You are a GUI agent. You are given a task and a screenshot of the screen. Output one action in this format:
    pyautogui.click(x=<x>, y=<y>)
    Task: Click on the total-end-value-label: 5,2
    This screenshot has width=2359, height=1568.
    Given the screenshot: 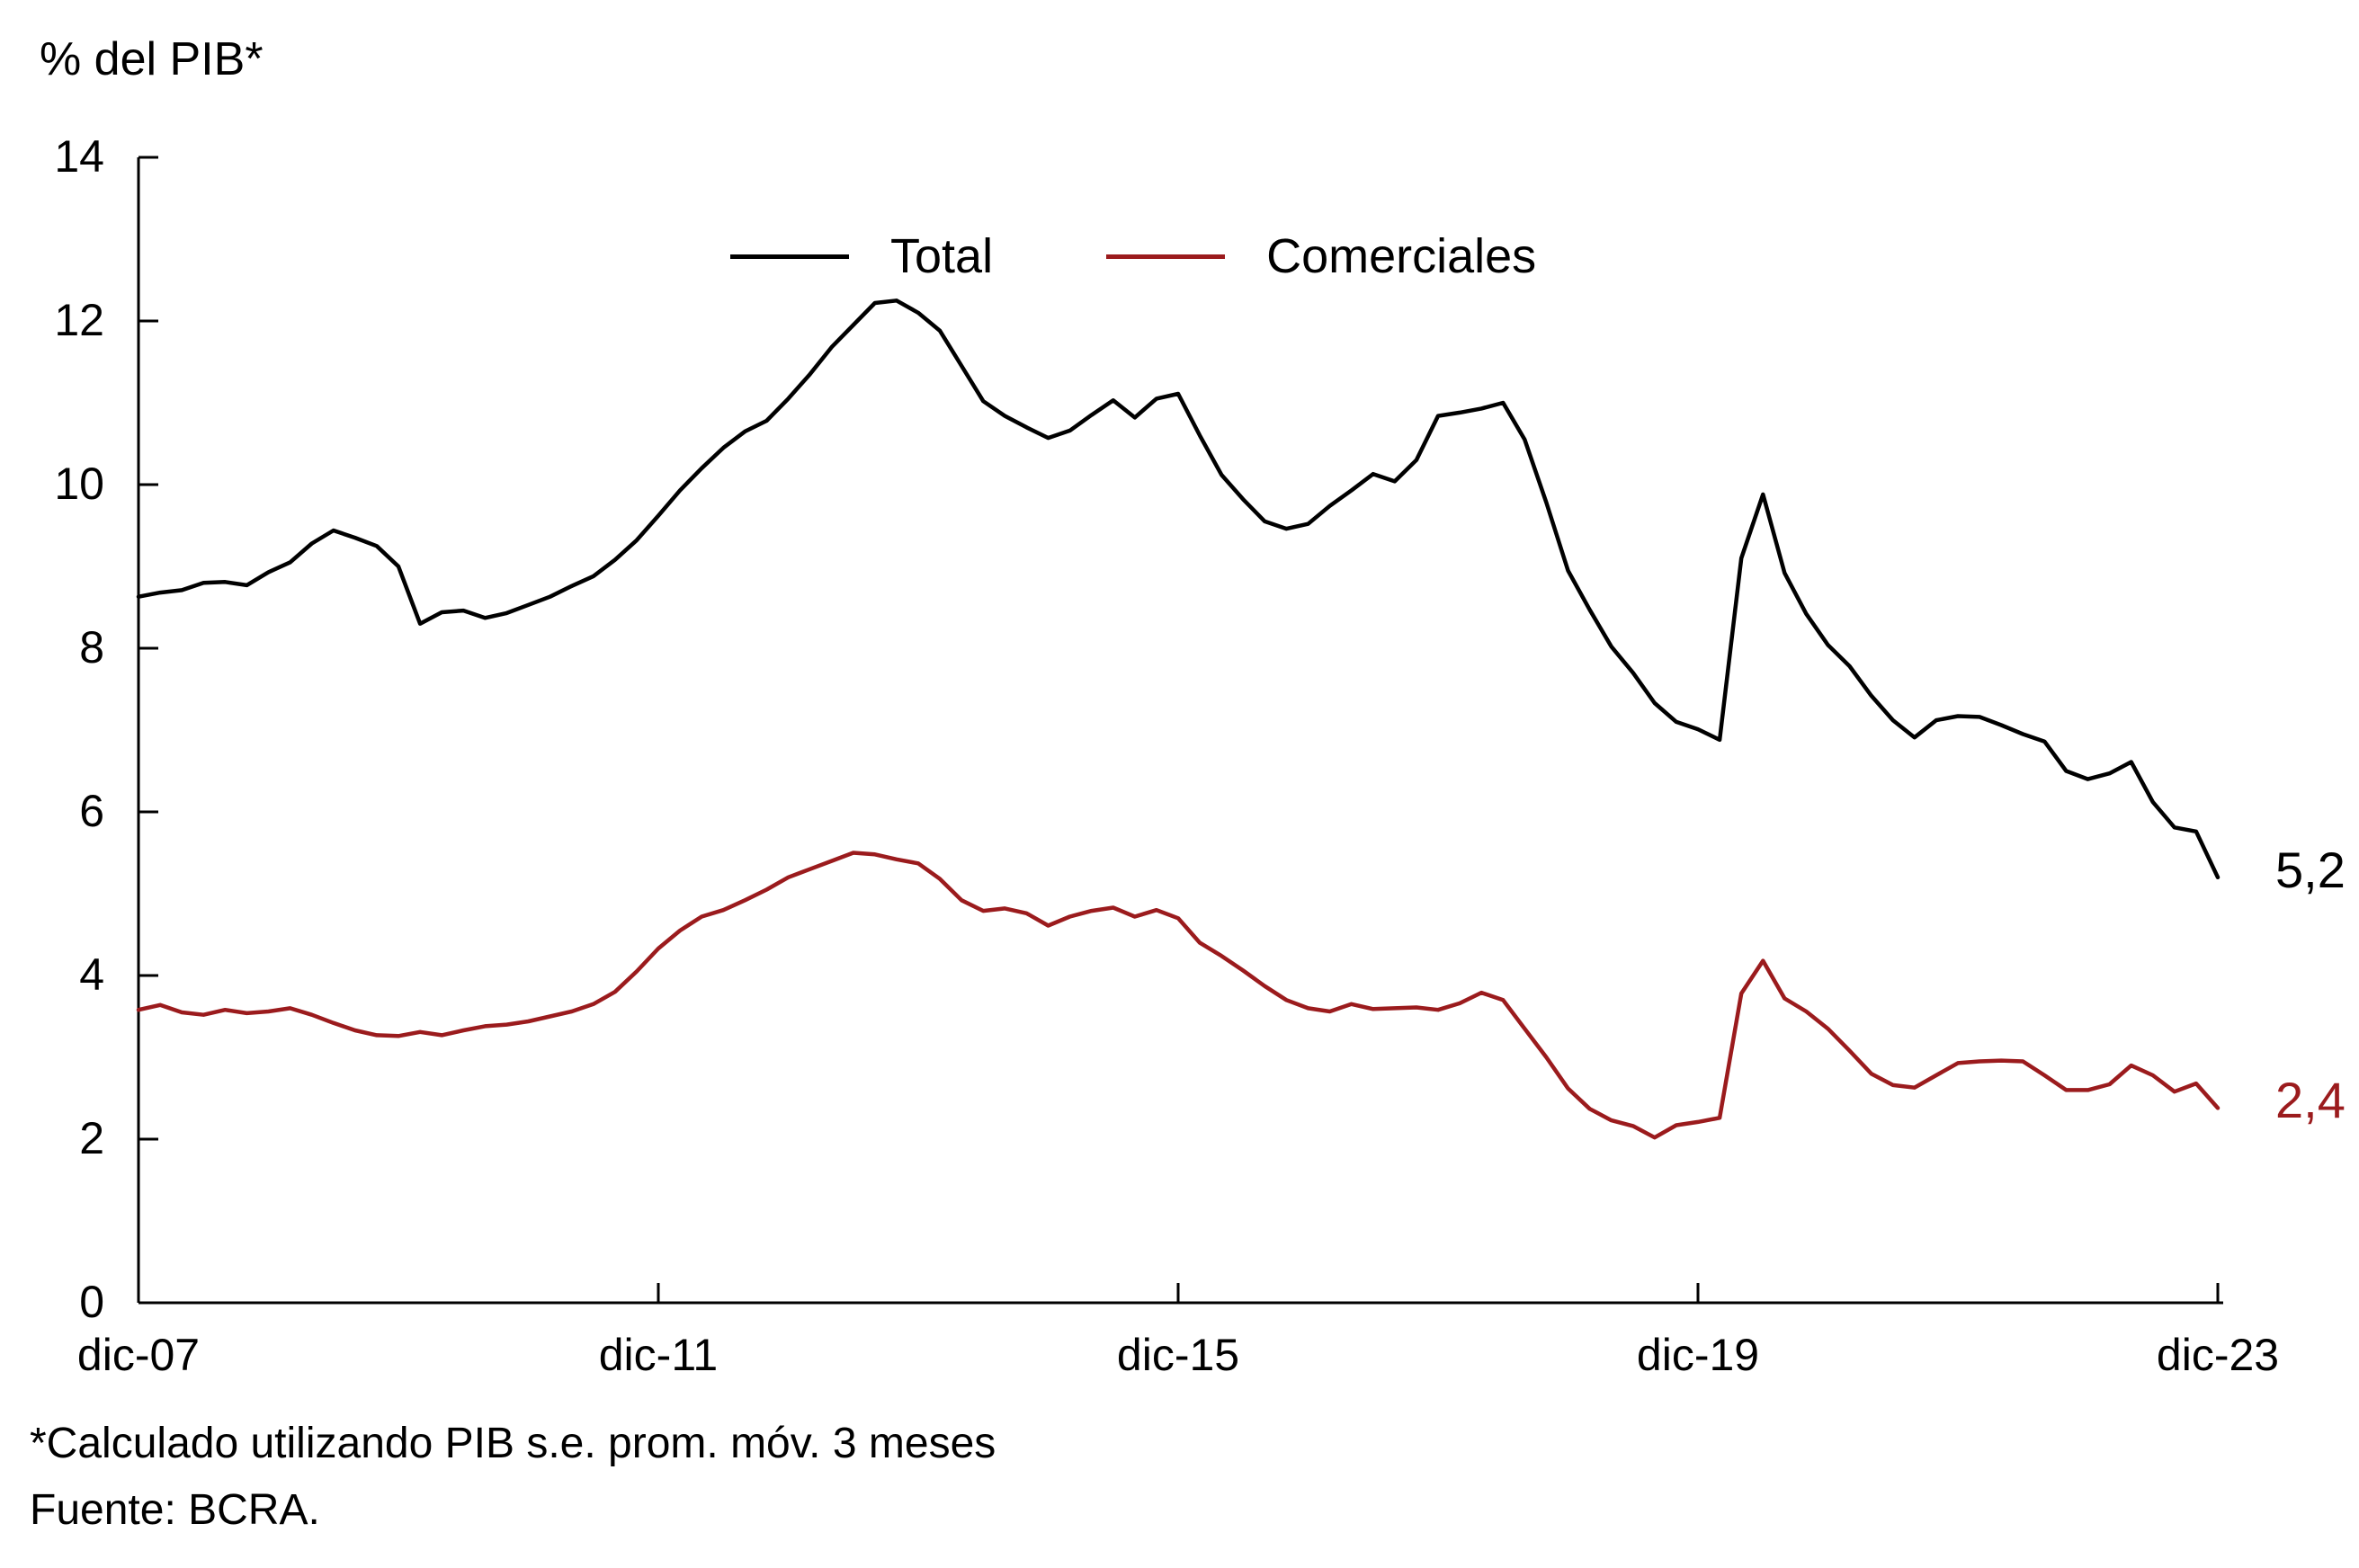 What is the action you would take?
    pyautogui.click(x=2311, y=870)
    